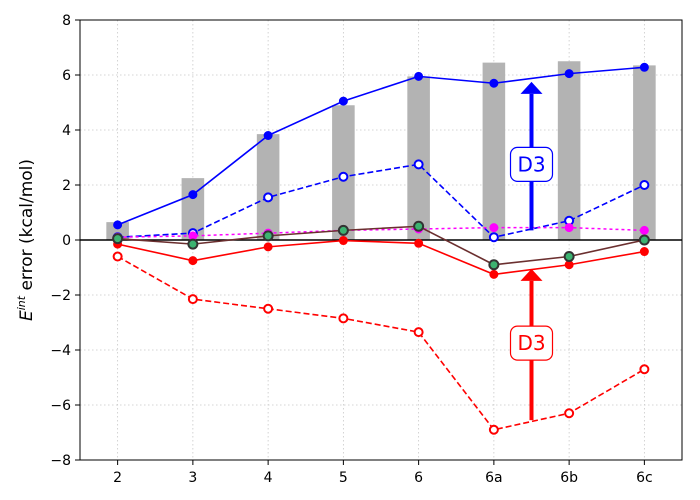  What do you see at coordinates (60, 296) in the screenshot?
I see `y-tick-label: −2` at bounding box center [60, 296].